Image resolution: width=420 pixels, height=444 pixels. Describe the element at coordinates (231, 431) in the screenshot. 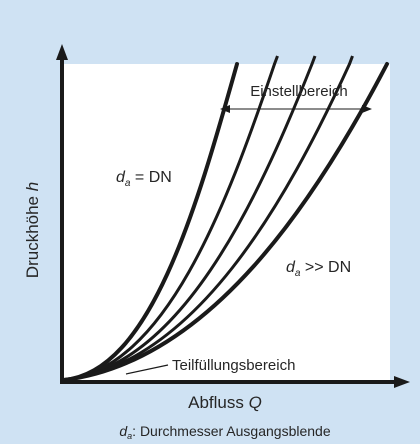

I see `caption-rest: : Durchmesser Ausgangsblende` at that location.